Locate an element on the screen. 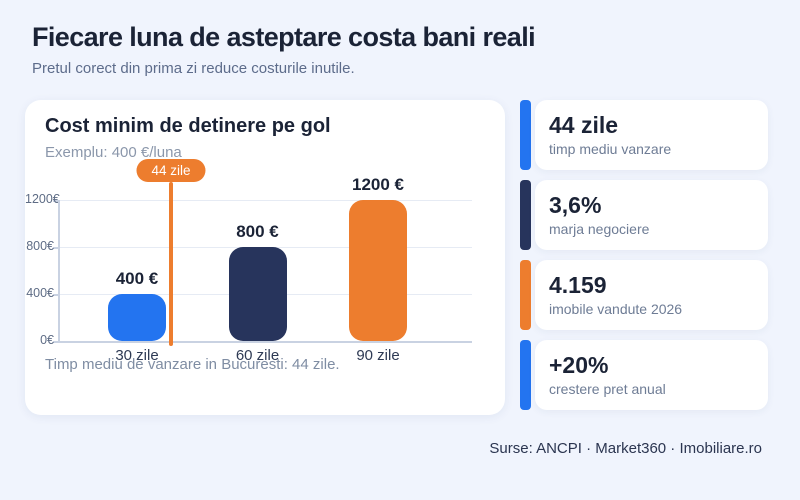  y-tick-label: 800€ is located at coordinates (40, 246).